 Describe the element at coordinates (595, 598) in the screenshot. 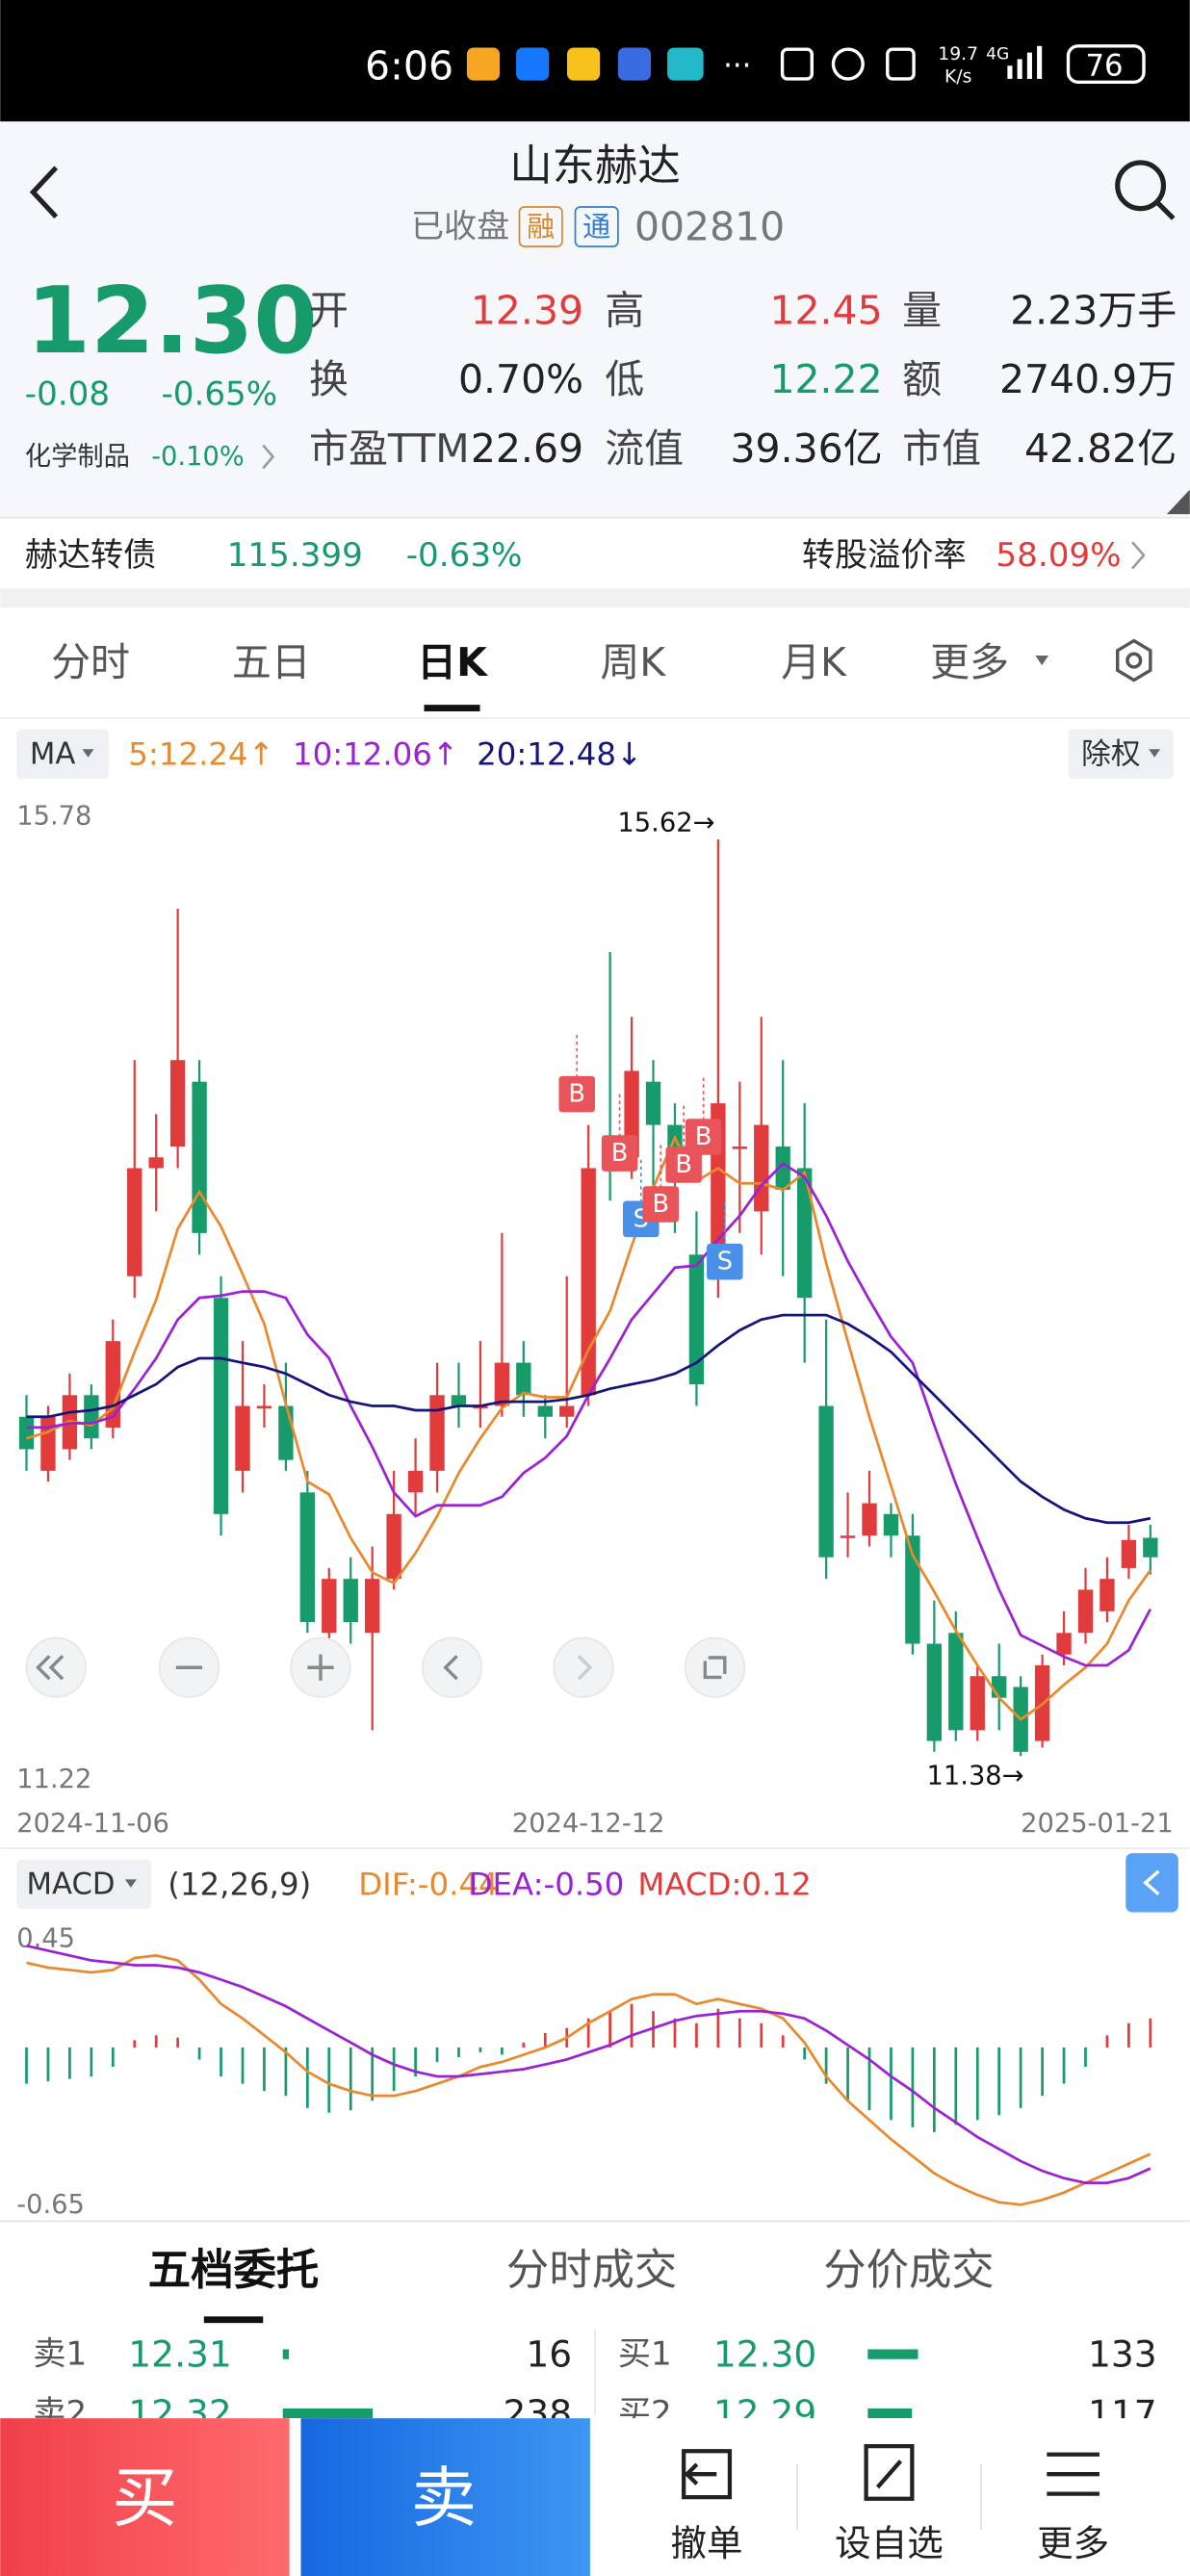

I see `gap` at that location.